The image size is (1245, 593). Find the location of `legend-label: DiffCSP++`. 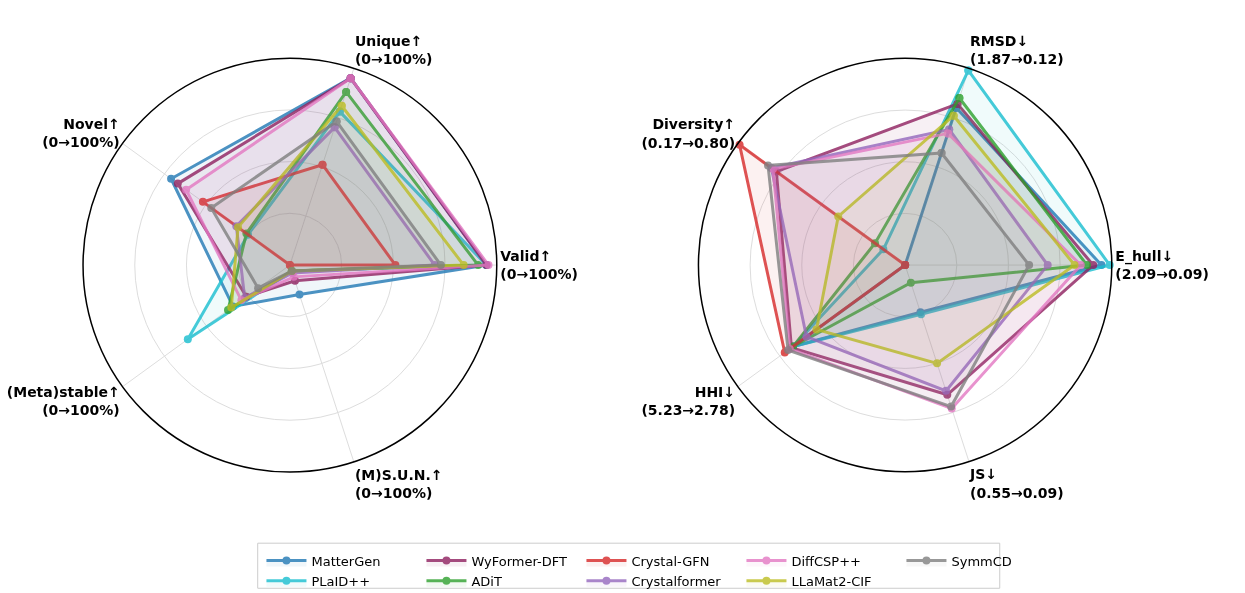

legend-label: DiffCSP++ is located at coordinates (826, 561).